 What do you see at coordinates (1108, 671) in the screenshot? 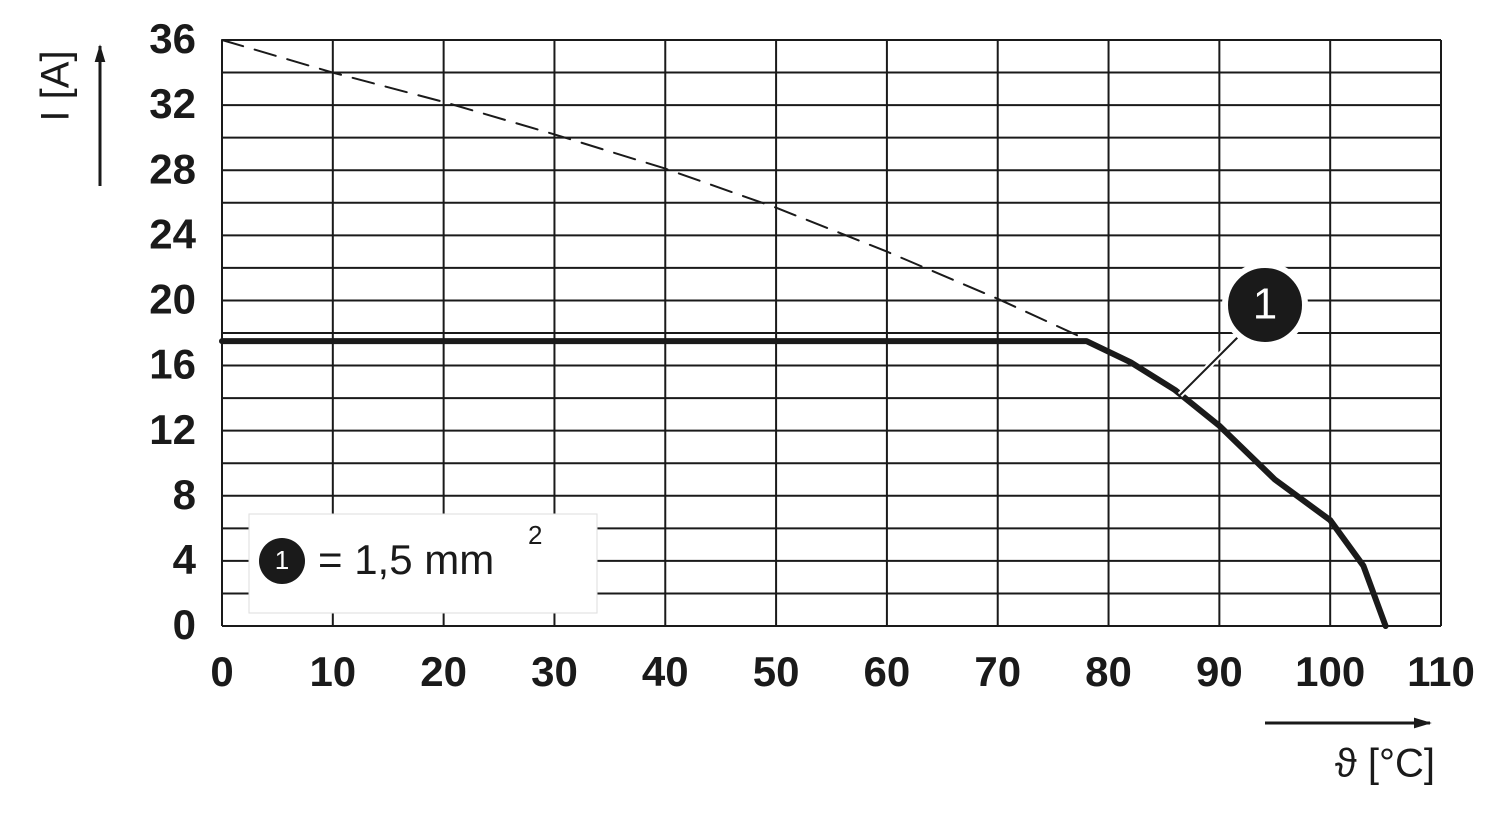
I see `x-tick-label: 80` at bounding box center [1108, 671].